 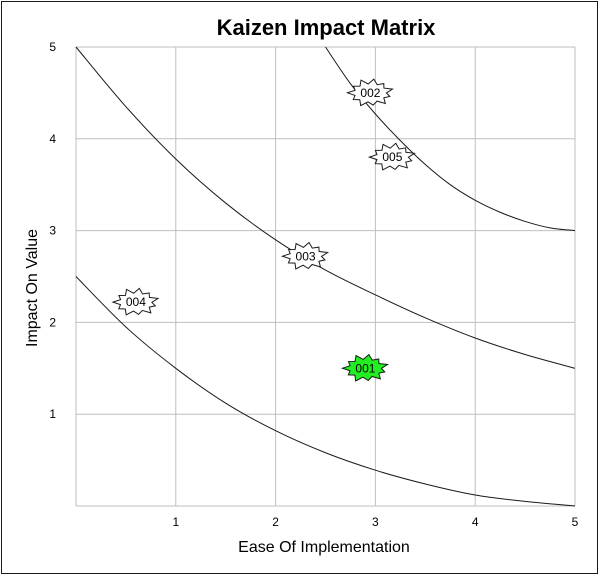 What do you see at coordinates (52, 414) in the screenshot?
I see `y-tick-label: 1` at bounding box center [52, 414].